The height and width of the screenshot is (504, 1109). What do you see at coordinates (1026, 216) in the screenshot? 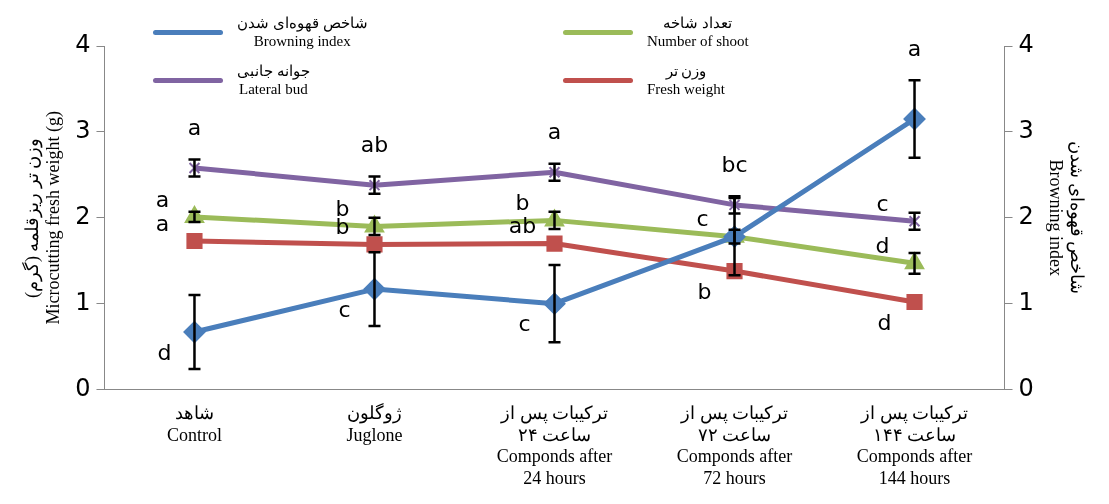
I see `y2-tick-label: 2` at bounding box center [1026, 216].